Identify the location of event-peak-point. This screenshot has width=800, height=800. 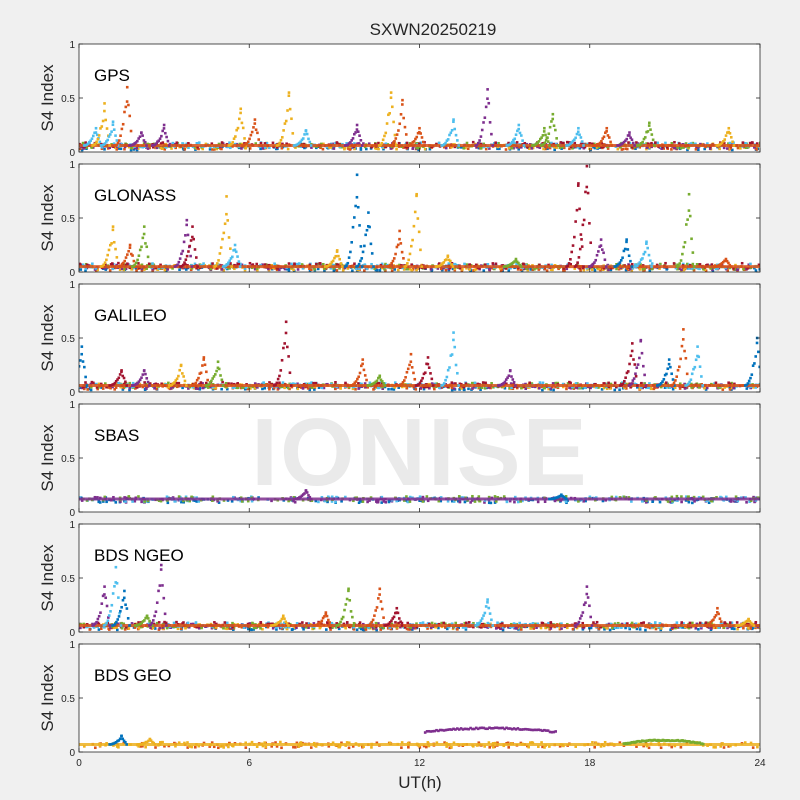
(255, 119).